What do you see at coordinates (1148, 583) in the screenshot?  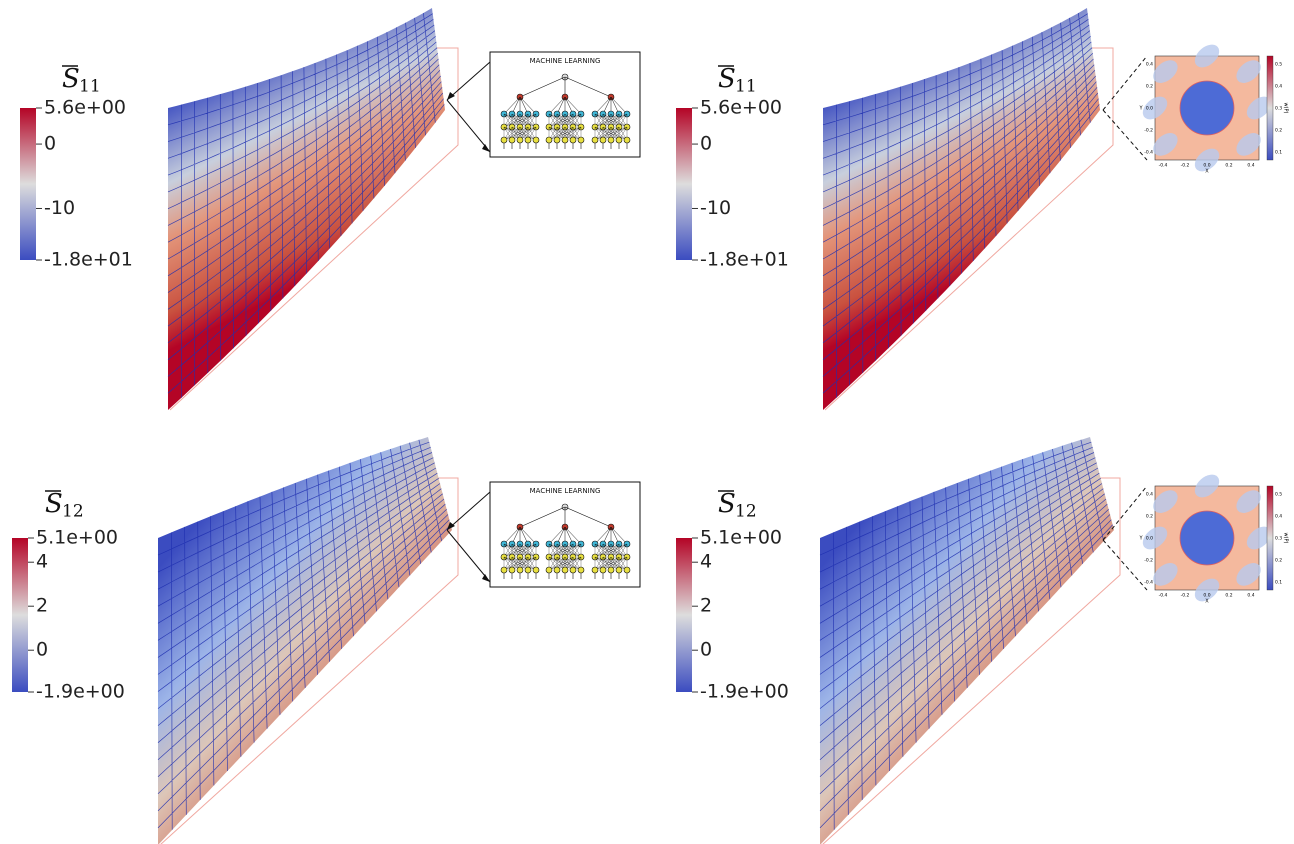 I see `y-tick-label: -0.4` at bounding box center [1148, 583].